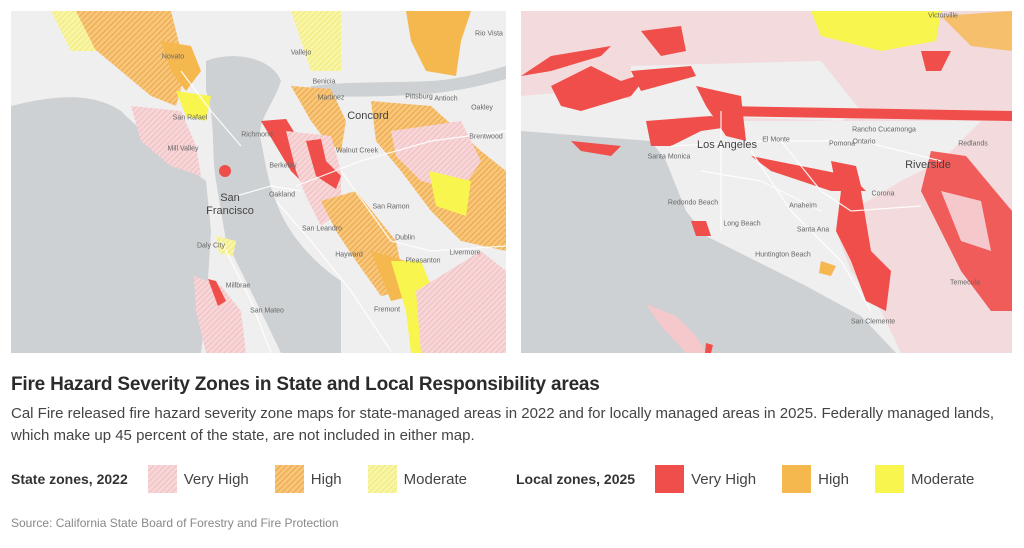  What do you see at coordinates (727, 145) in the screenshot?
I see `map-label: Los Angeles` at bounding box center [727, 145].